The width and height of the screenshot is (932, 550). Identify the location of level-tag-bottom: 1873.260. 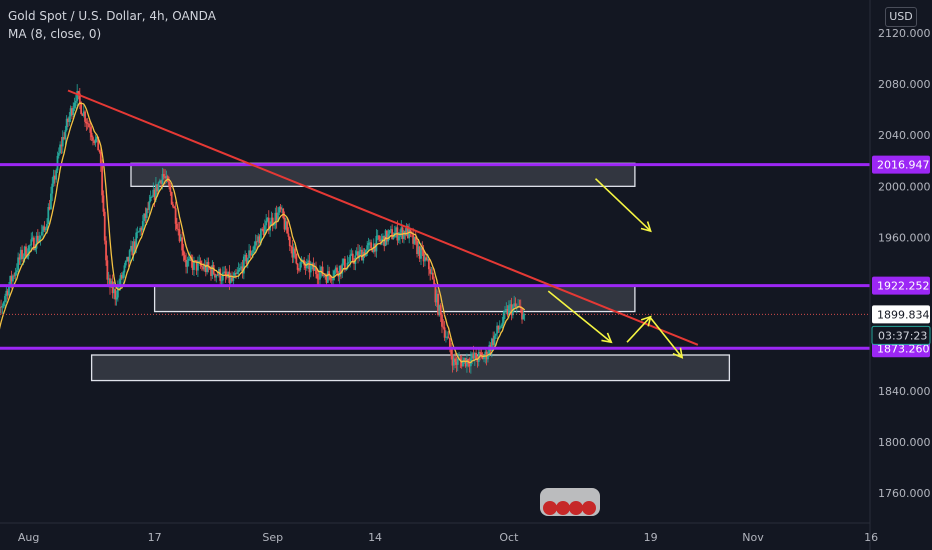
(903, 348).